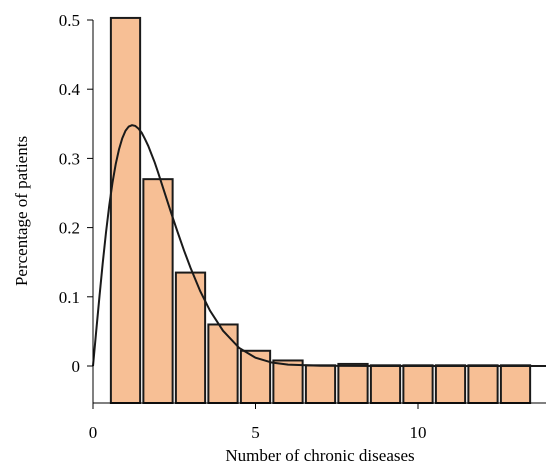 The height and width of the screenshot is (467, 546). I want to click on x-tick-label: 0, so click(93, 432).